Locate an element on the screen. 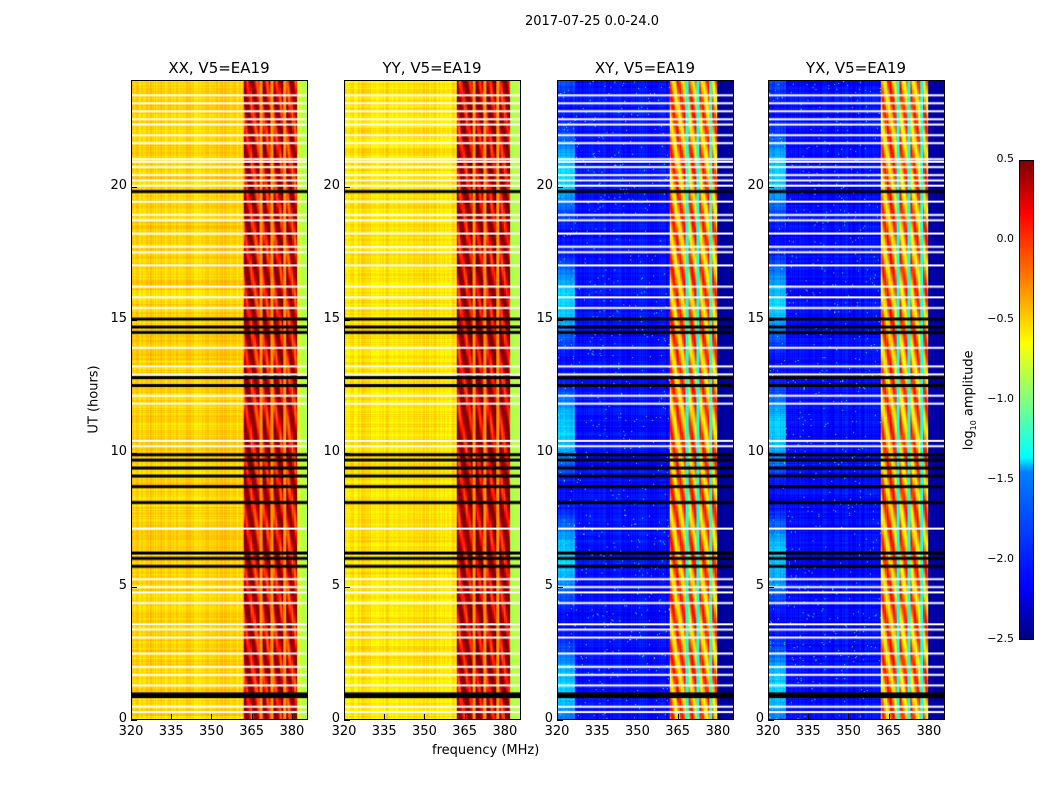  x-axis-label: frequency (MHz) is located at coordinates (486, 750).